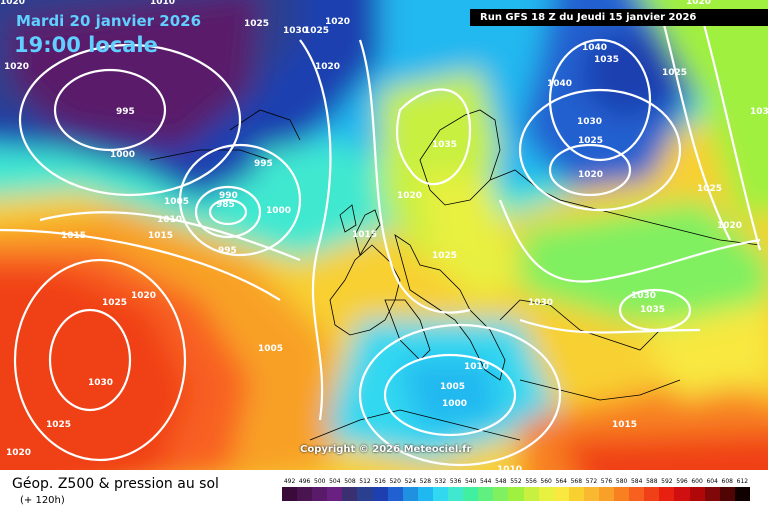 This screenshot has width=768, height=512. What do you see at coordinates (682, 481) in the screenshot?
I see `scale-value-label: 596` at bounding box center [682, 481].